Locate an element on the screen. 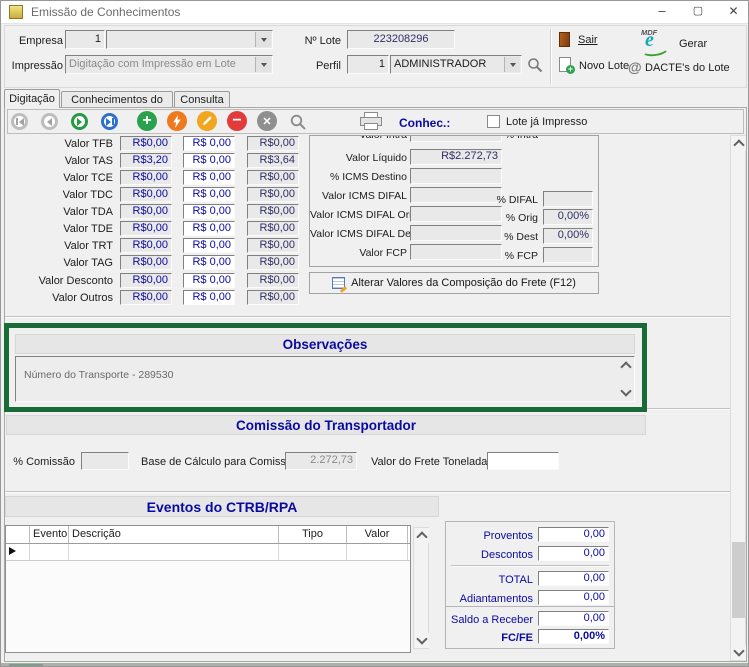  minimize-button: – is located at coordinates (662, 10).